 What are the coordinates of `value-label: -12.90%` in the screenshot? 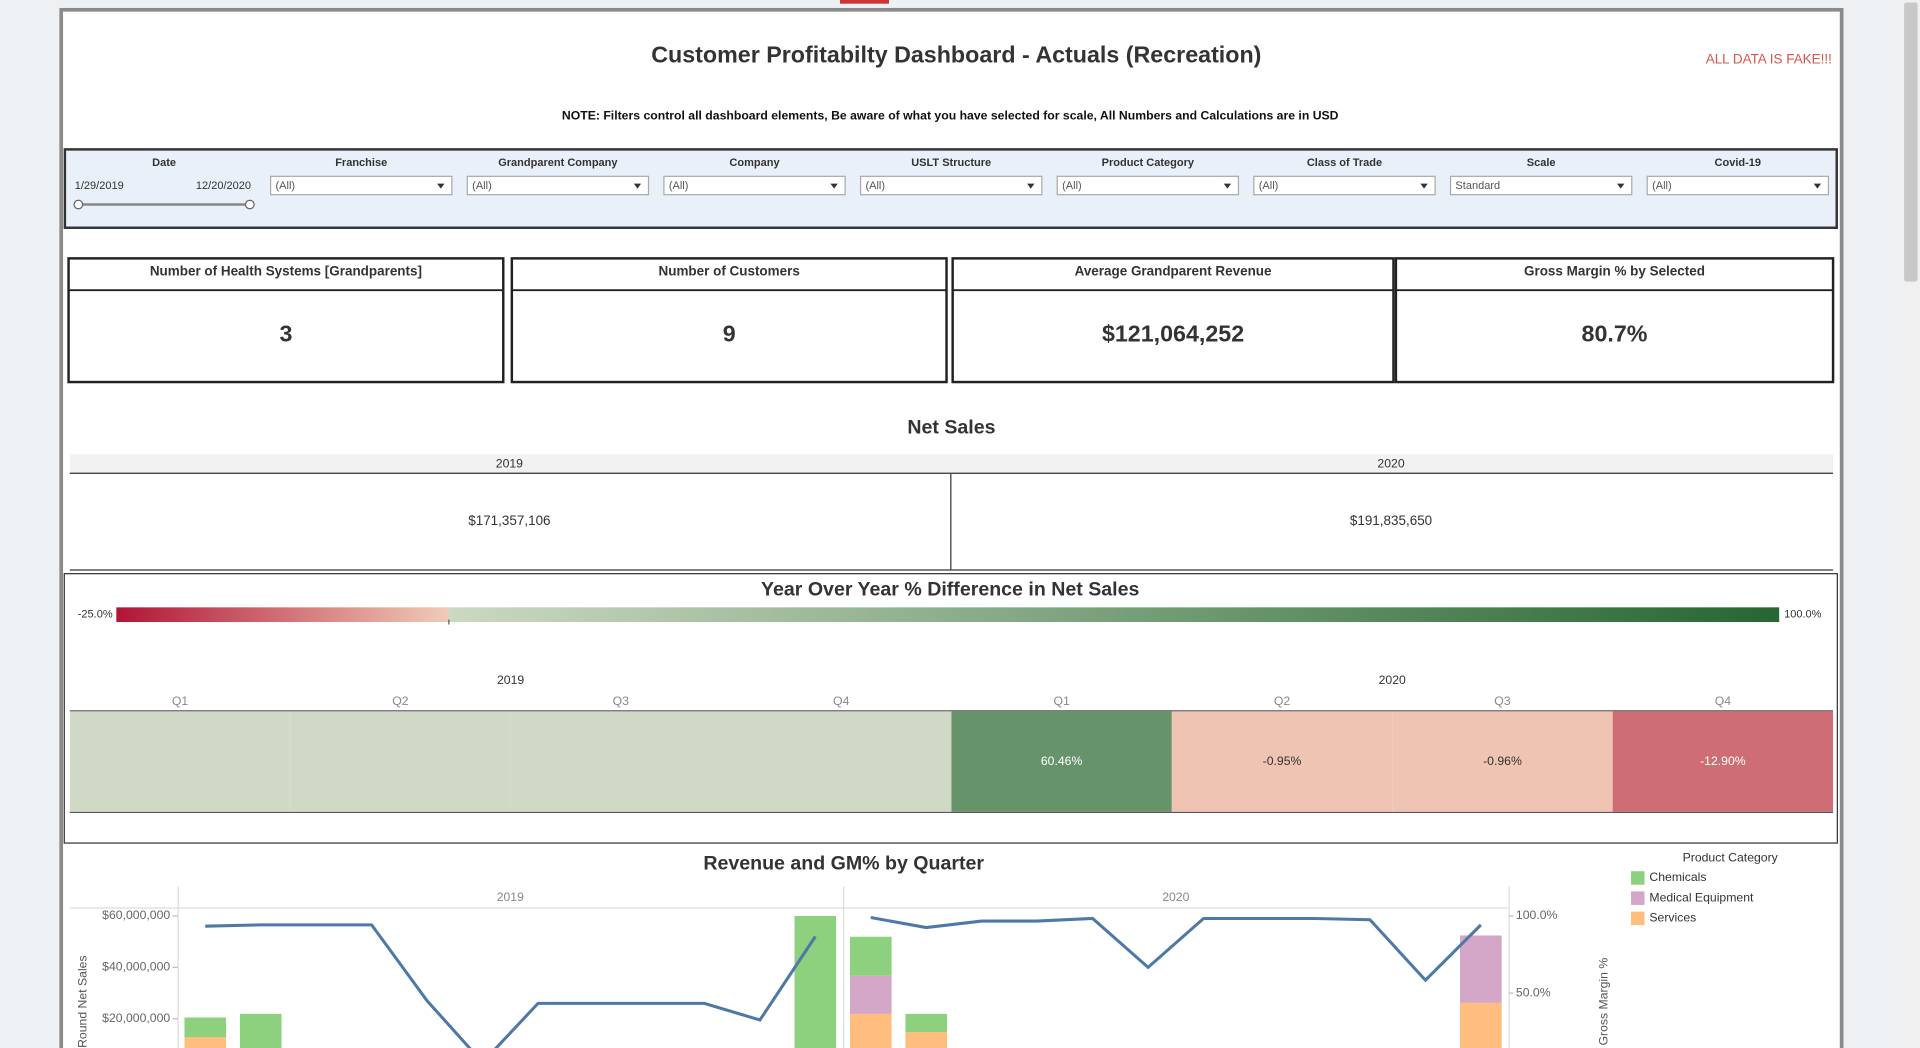 It's located at (1723, 761).